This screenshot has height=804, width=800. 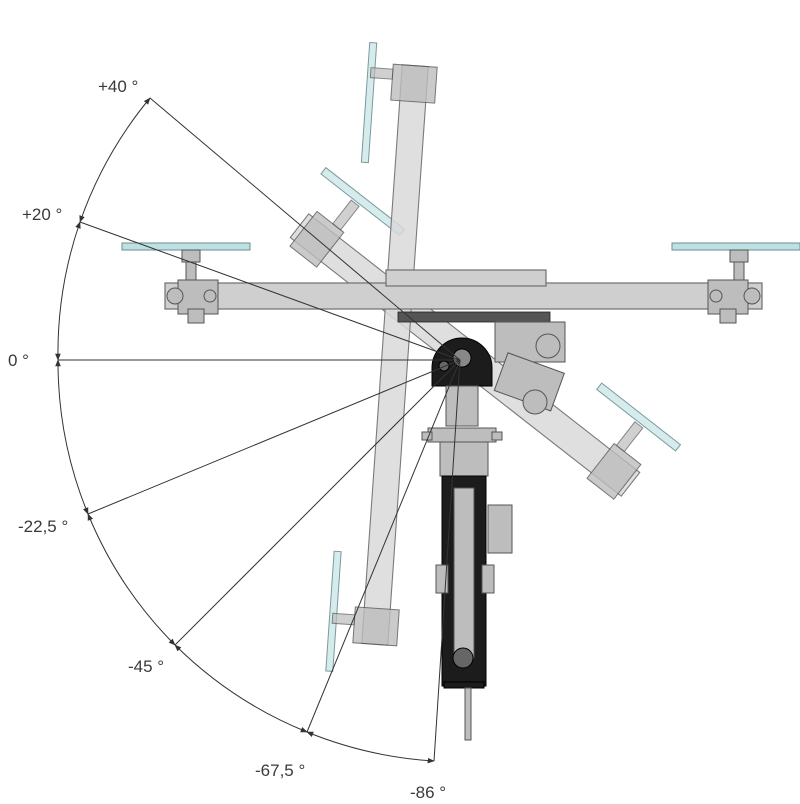 What do you see at coordinates (735, 246) in the screenshot?
I see `glass-pane-right` at bounding box center [735, 246].